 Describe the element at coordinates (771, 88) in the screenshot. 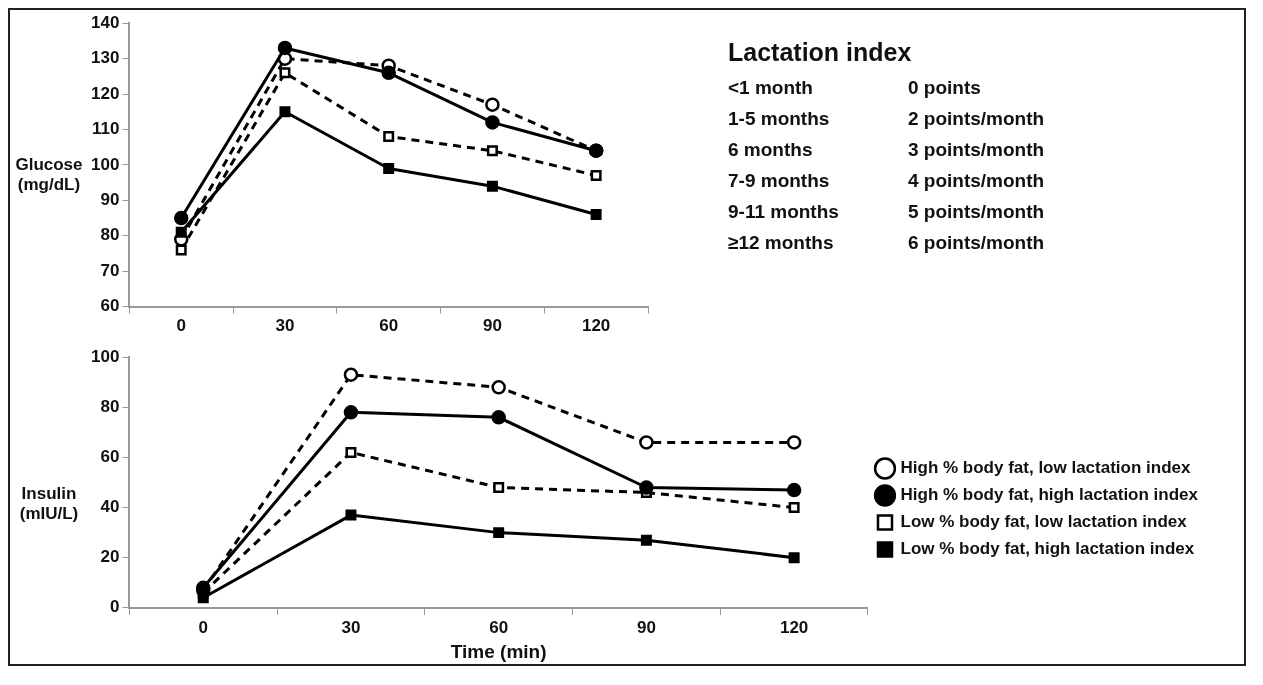

I see `text: <1 month` at that location.